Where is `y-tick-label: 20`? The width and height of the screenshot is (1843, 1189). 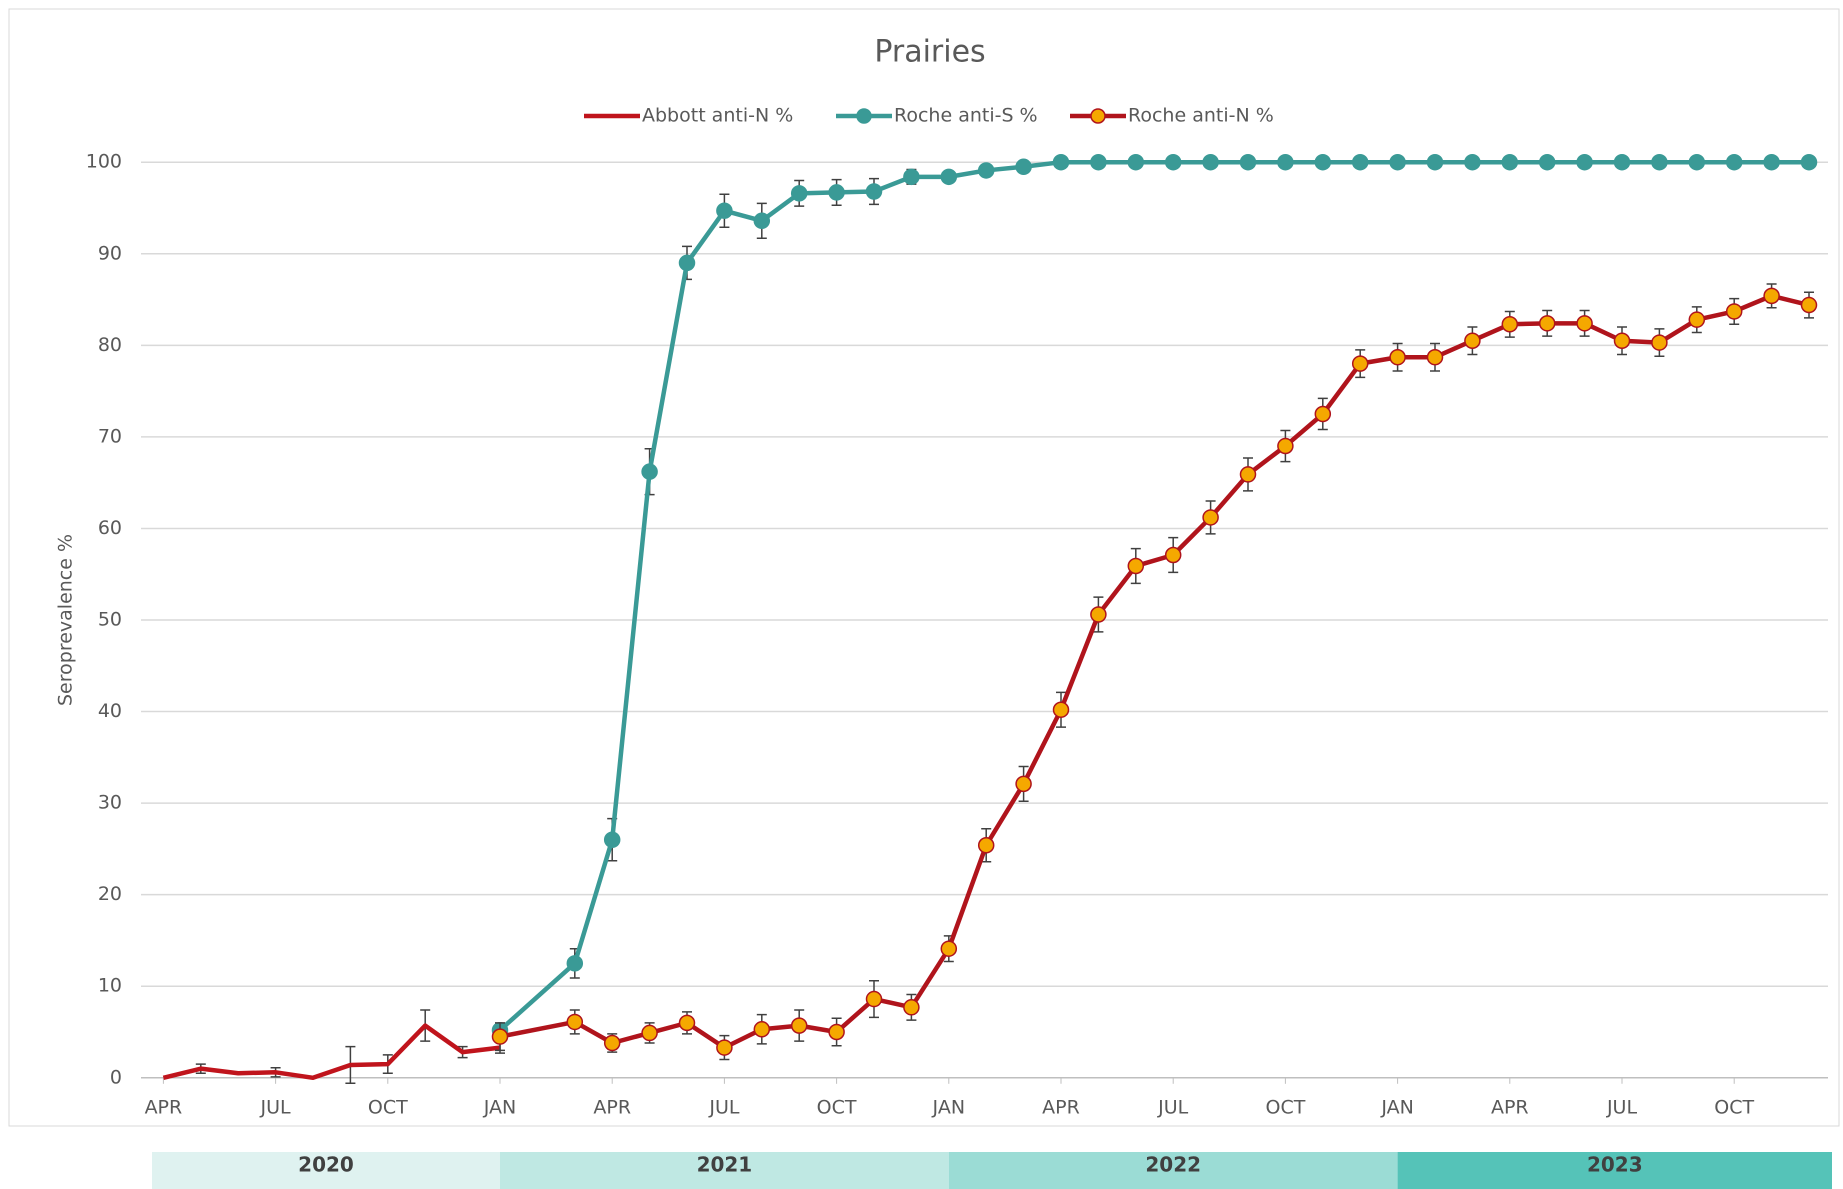
y-tick-label: 20 is located at coordinates (110, 894).